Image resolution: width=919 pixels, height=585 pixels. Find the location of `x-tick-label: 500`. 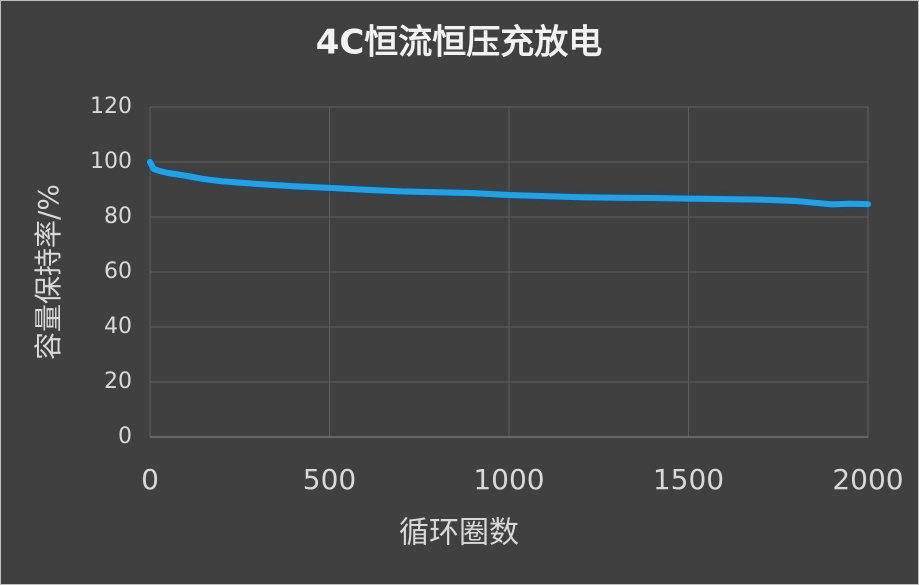

x-tick-label: 500 is located at coordinates (329, 479).